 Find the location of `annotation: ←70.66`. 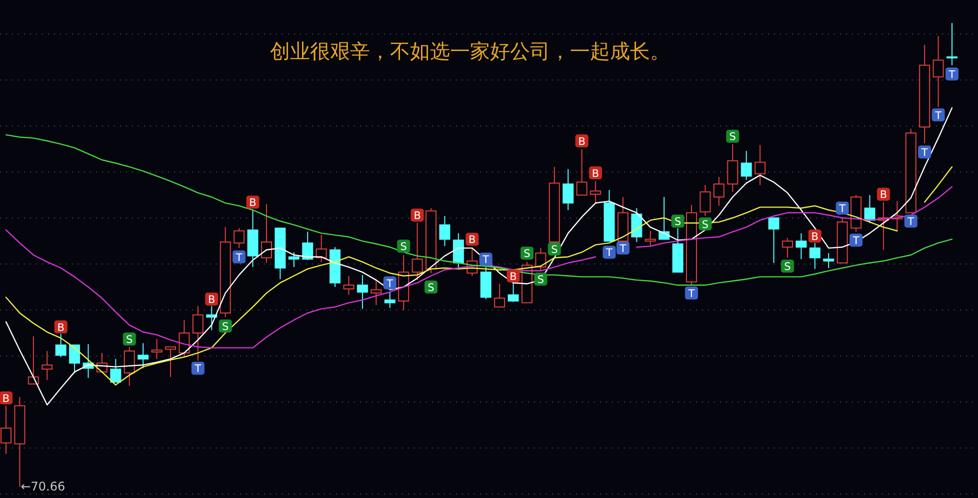

annotation: ←70.66 is located at coordinates (43, 486).